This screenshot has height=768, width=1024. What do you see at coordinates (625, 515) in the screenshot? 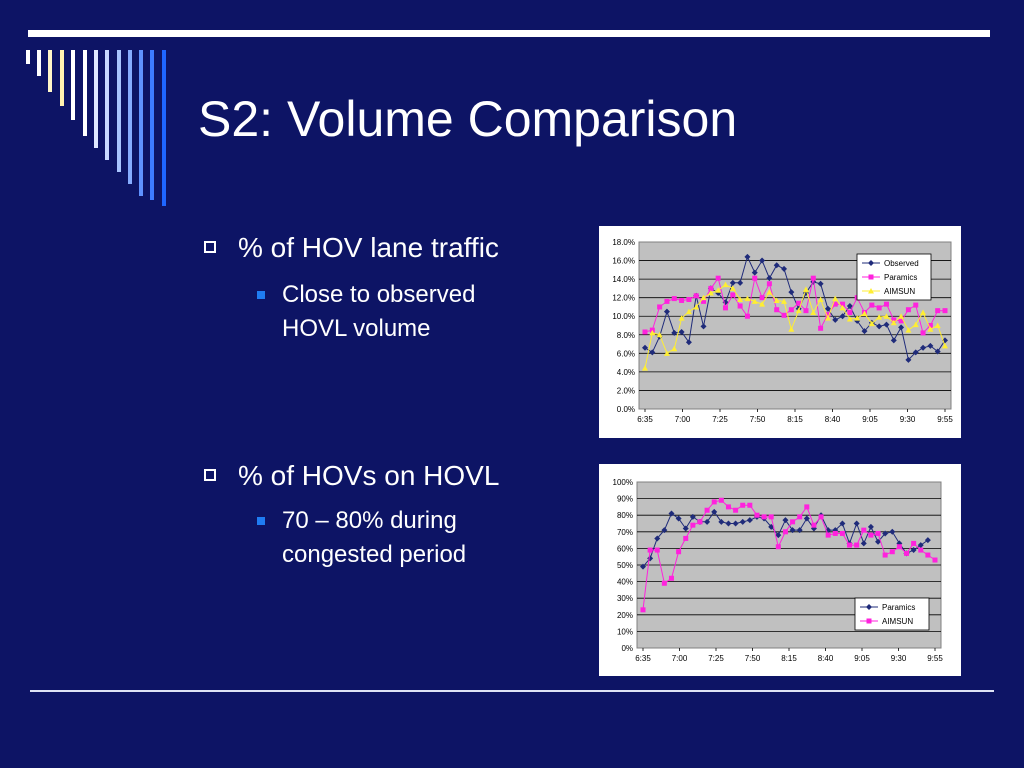
I see `y-tick-label: 80%` at bounding box center [625, 515].